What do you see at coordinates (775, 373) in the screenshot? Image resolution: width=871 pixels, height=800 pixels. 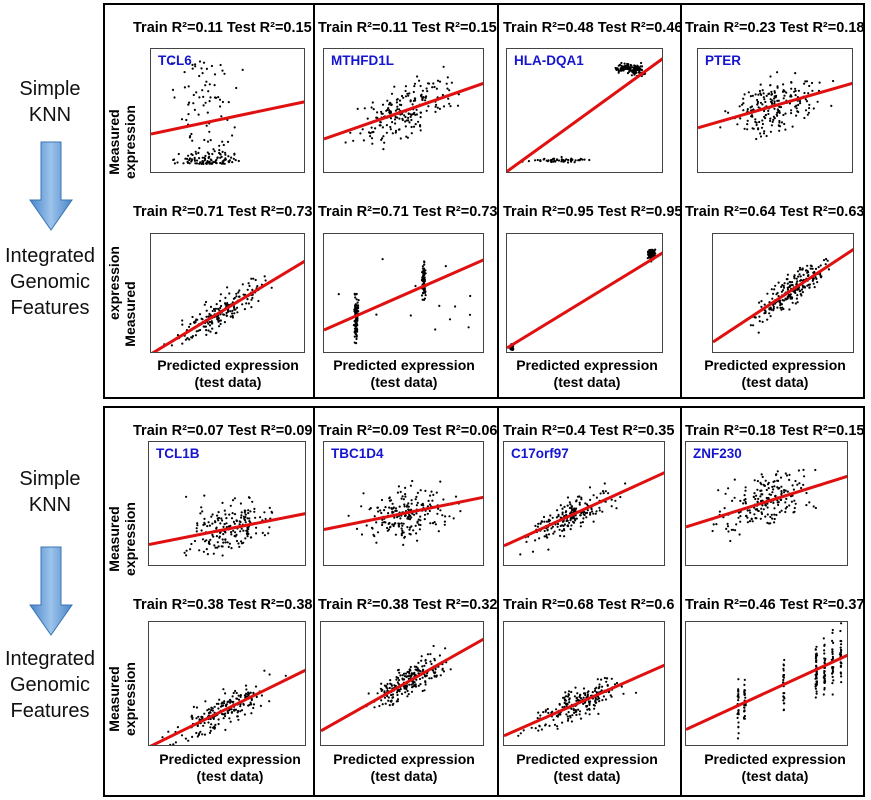 I see `x-axis-label: Predicted expression (test data)` at bounding box center [775, 373].